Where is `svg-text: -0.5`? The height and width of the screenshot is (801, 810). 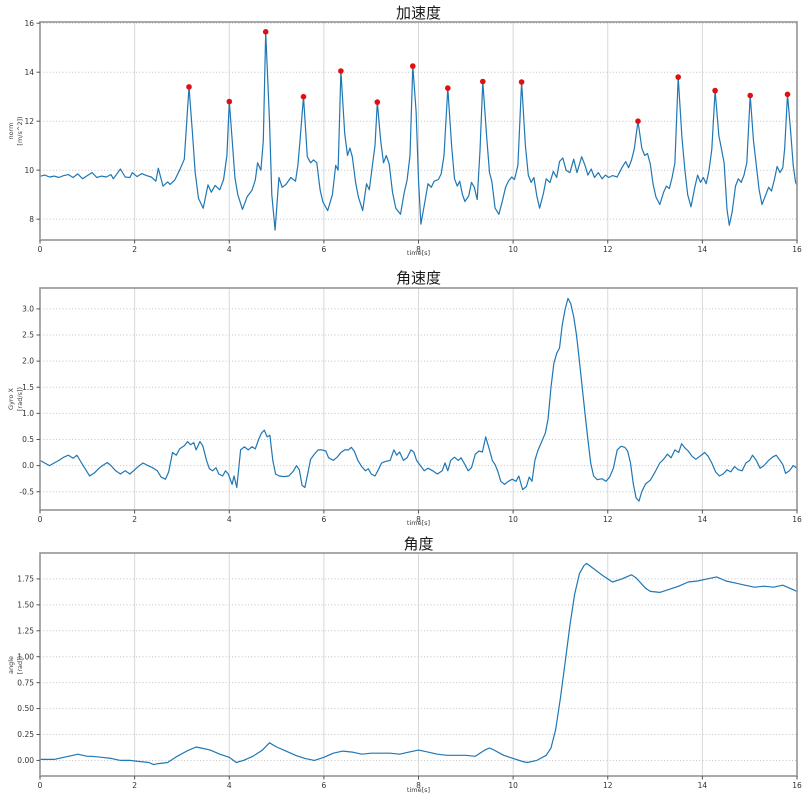
svg-text: -0.5 is located at coordinates (26, 491).